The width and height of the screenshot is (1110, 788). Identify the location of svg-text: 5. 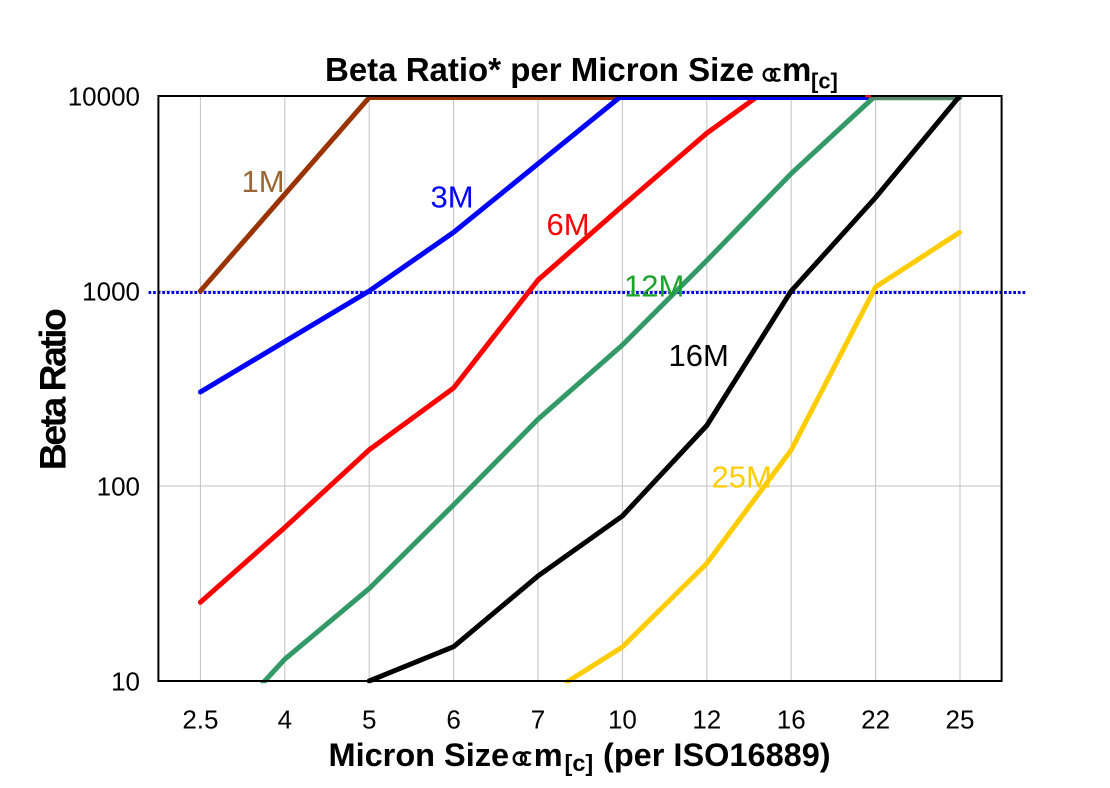
(369, 720).